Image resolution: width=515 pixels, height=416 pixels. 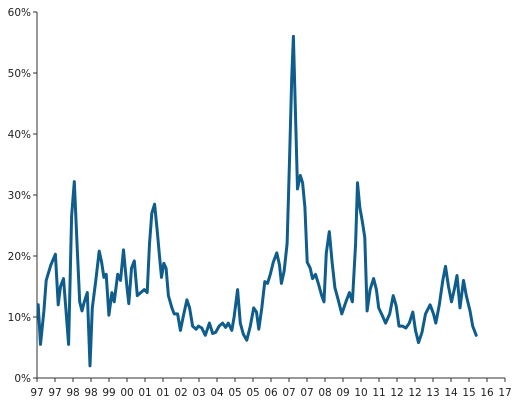 What do you see at coordinates (108, 393) in the screenshot?
I see `x-tick-label: 99` at bounding box center [108, 393].